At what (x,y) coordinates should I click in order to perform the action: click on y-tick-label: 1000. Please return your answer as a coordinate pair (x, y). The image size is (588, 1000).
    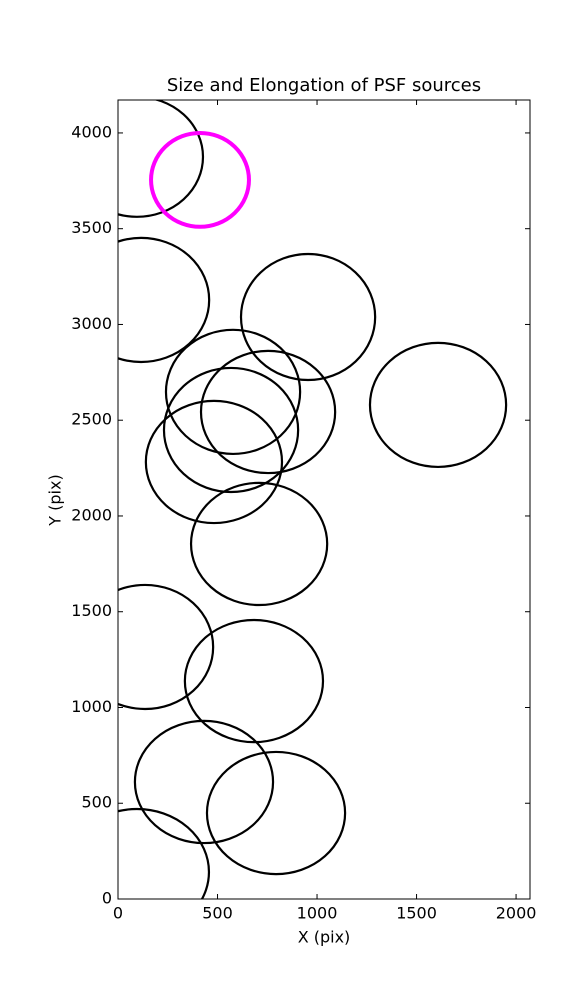
    Looking at the image, I should click on (91, 706).